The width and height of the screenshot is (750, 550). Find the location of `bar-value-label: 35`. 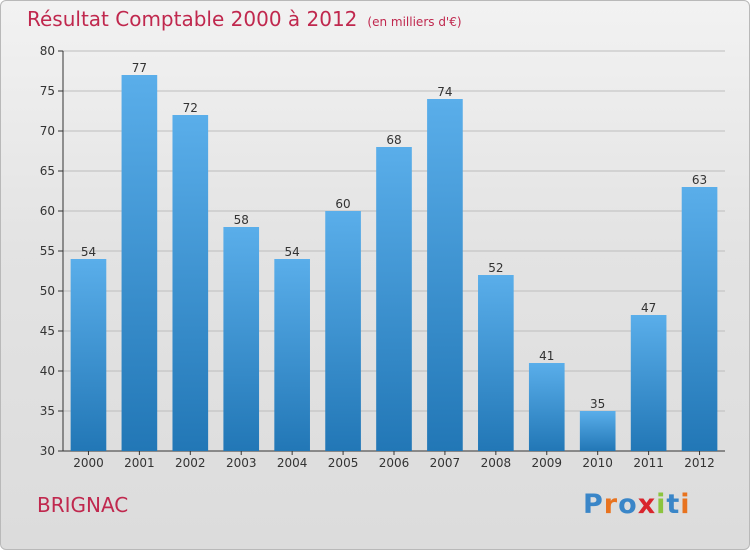

bar-value-label: 35 is located at coordinates (597, 404).